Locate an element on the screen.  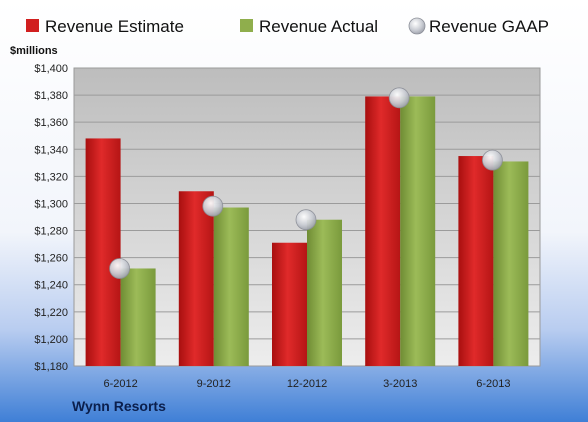
x-axis-ticks: 6-2012 9-2012 12-2012 3-2013 6-2013 is located at coordinates (306, 384).